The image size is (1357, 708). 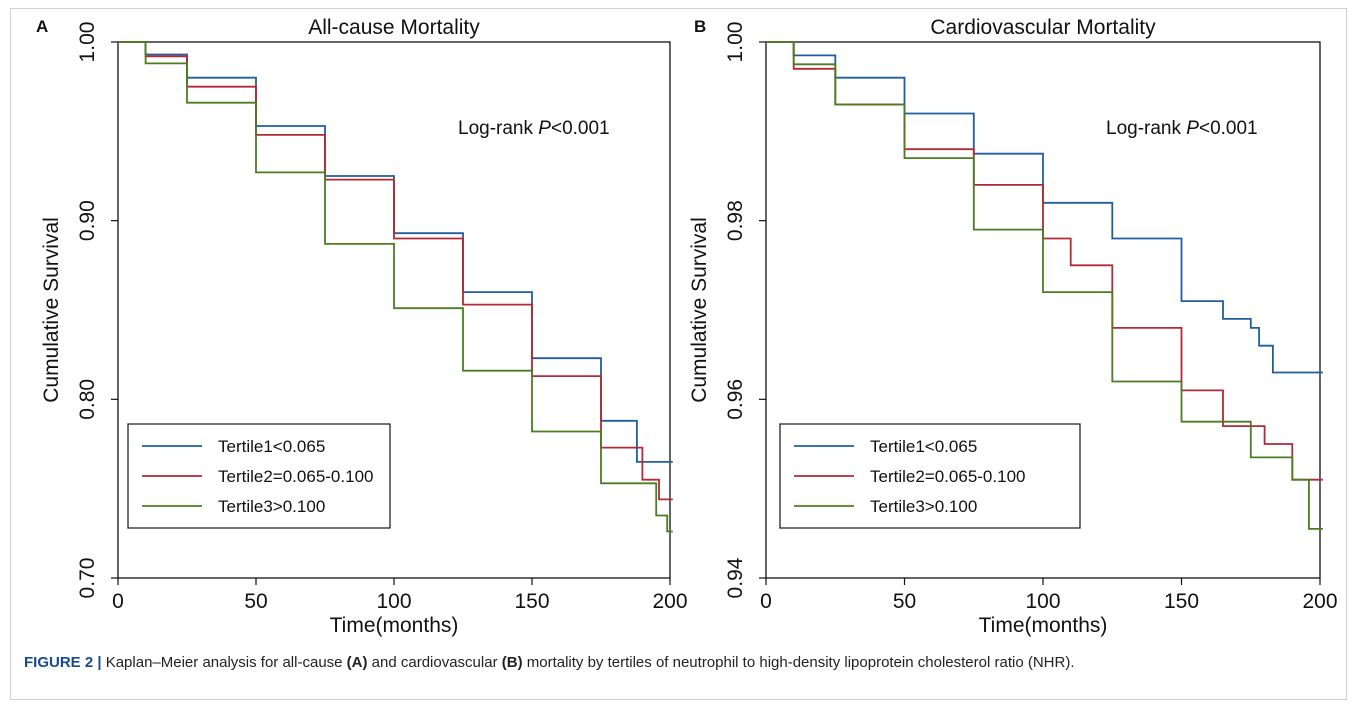 I want to click on caption-ref-b: (B), so click(x=512, y=662).